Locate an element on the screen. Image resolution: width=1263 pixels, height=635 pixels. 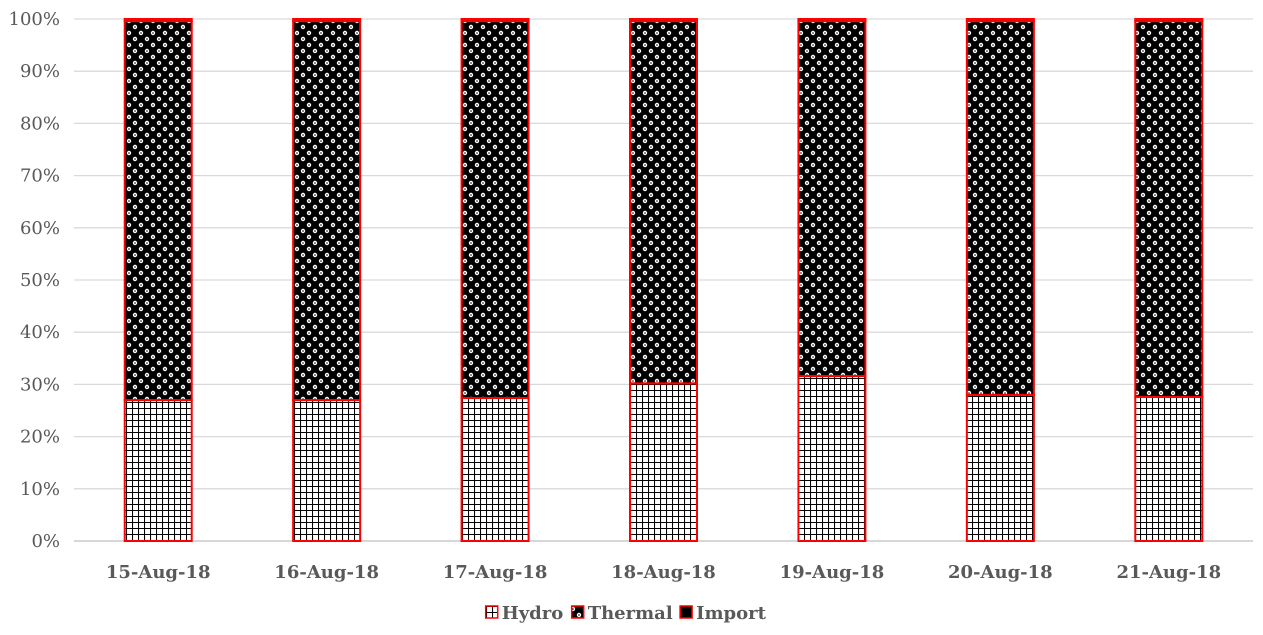
y-tick-label: 20% is located at coordinates (40, 437).